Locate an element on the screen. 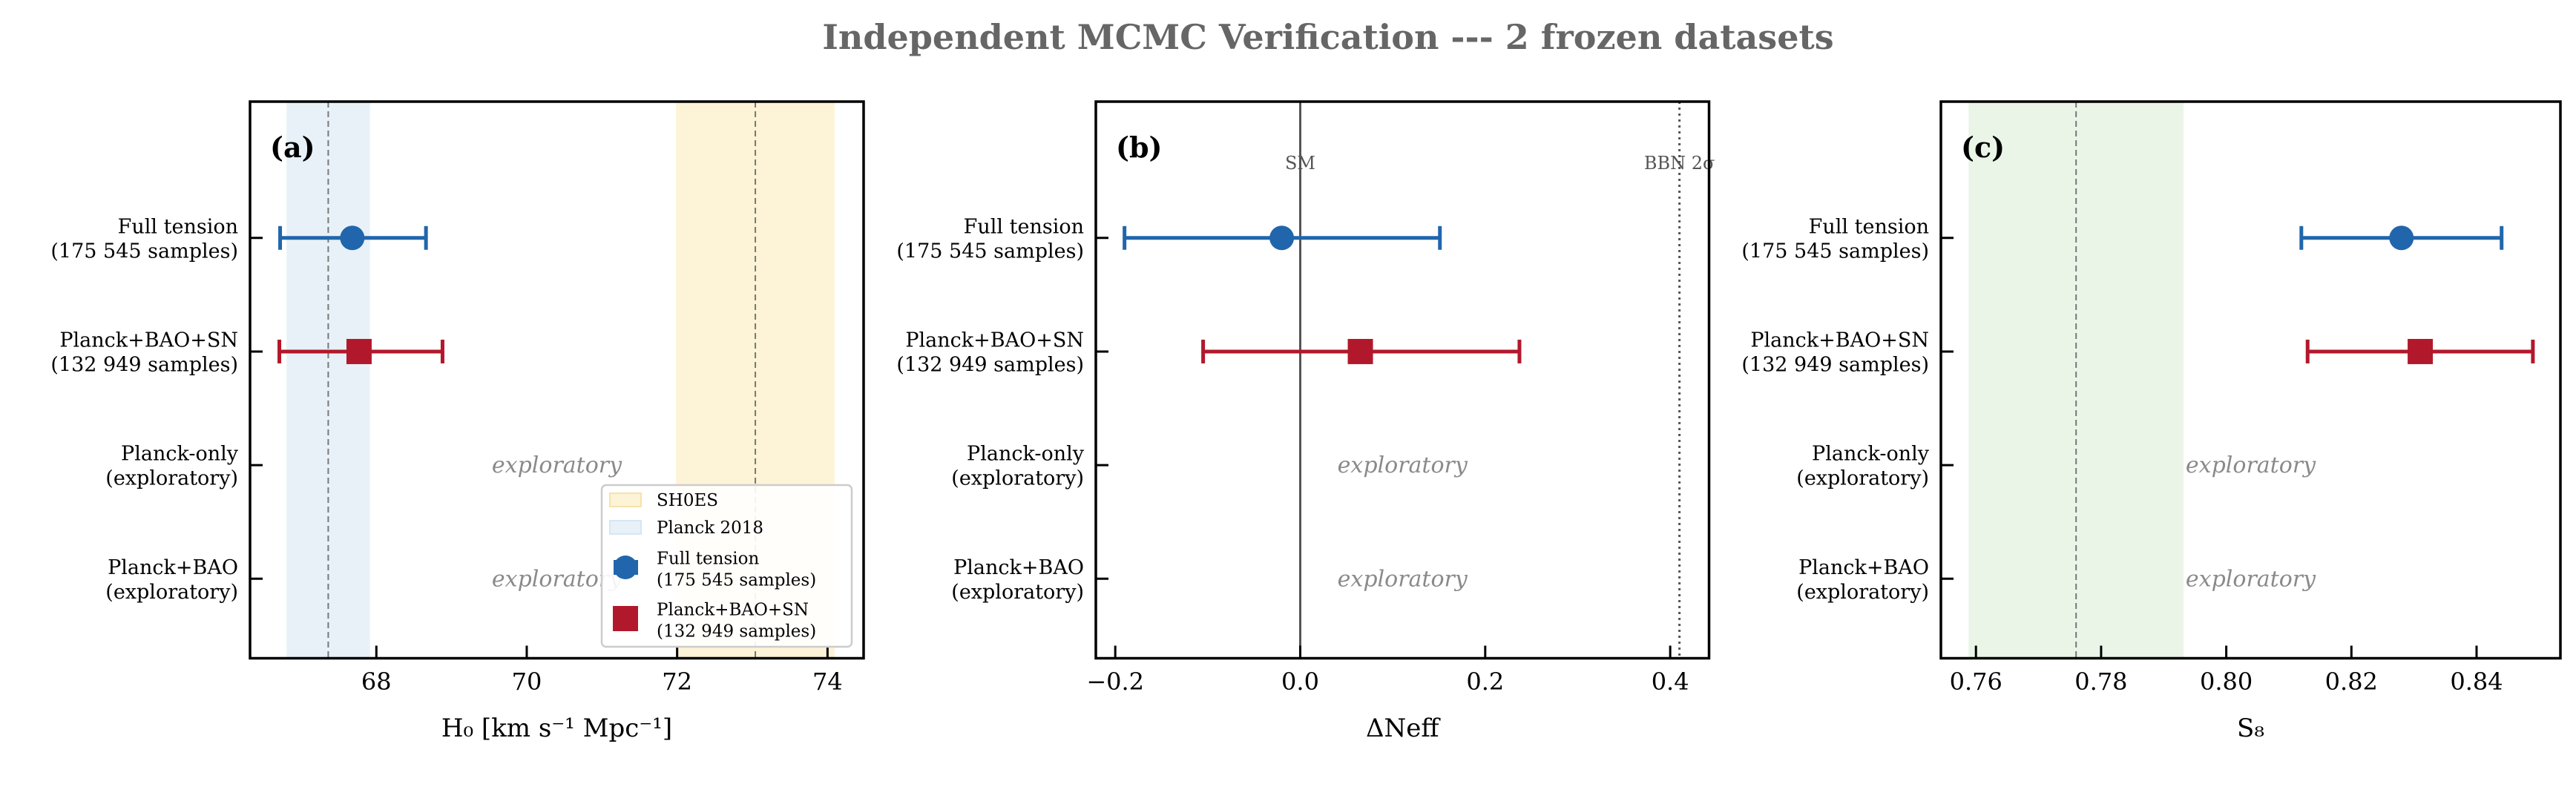 The height and width of the screenshot is (804, 2576). x-tick-label: 0.2 is located at coordinates (1485, 682).